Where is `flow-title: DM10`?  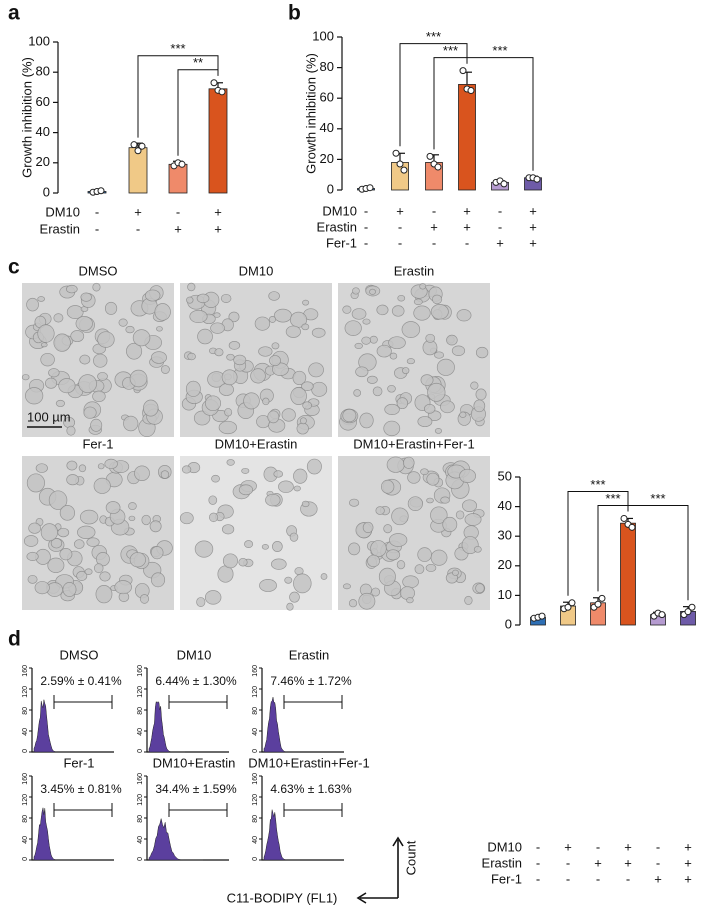
flow-title: DM10 is located at coordinates (194, 654).